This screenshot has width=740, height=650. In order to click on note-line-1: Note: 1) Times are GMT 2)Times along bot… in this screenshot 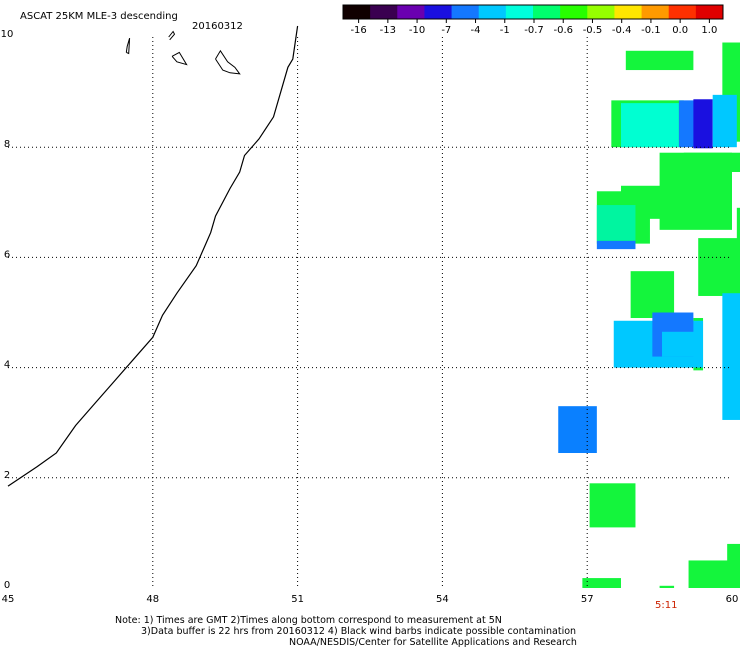, I will do `click(308, 620)`.